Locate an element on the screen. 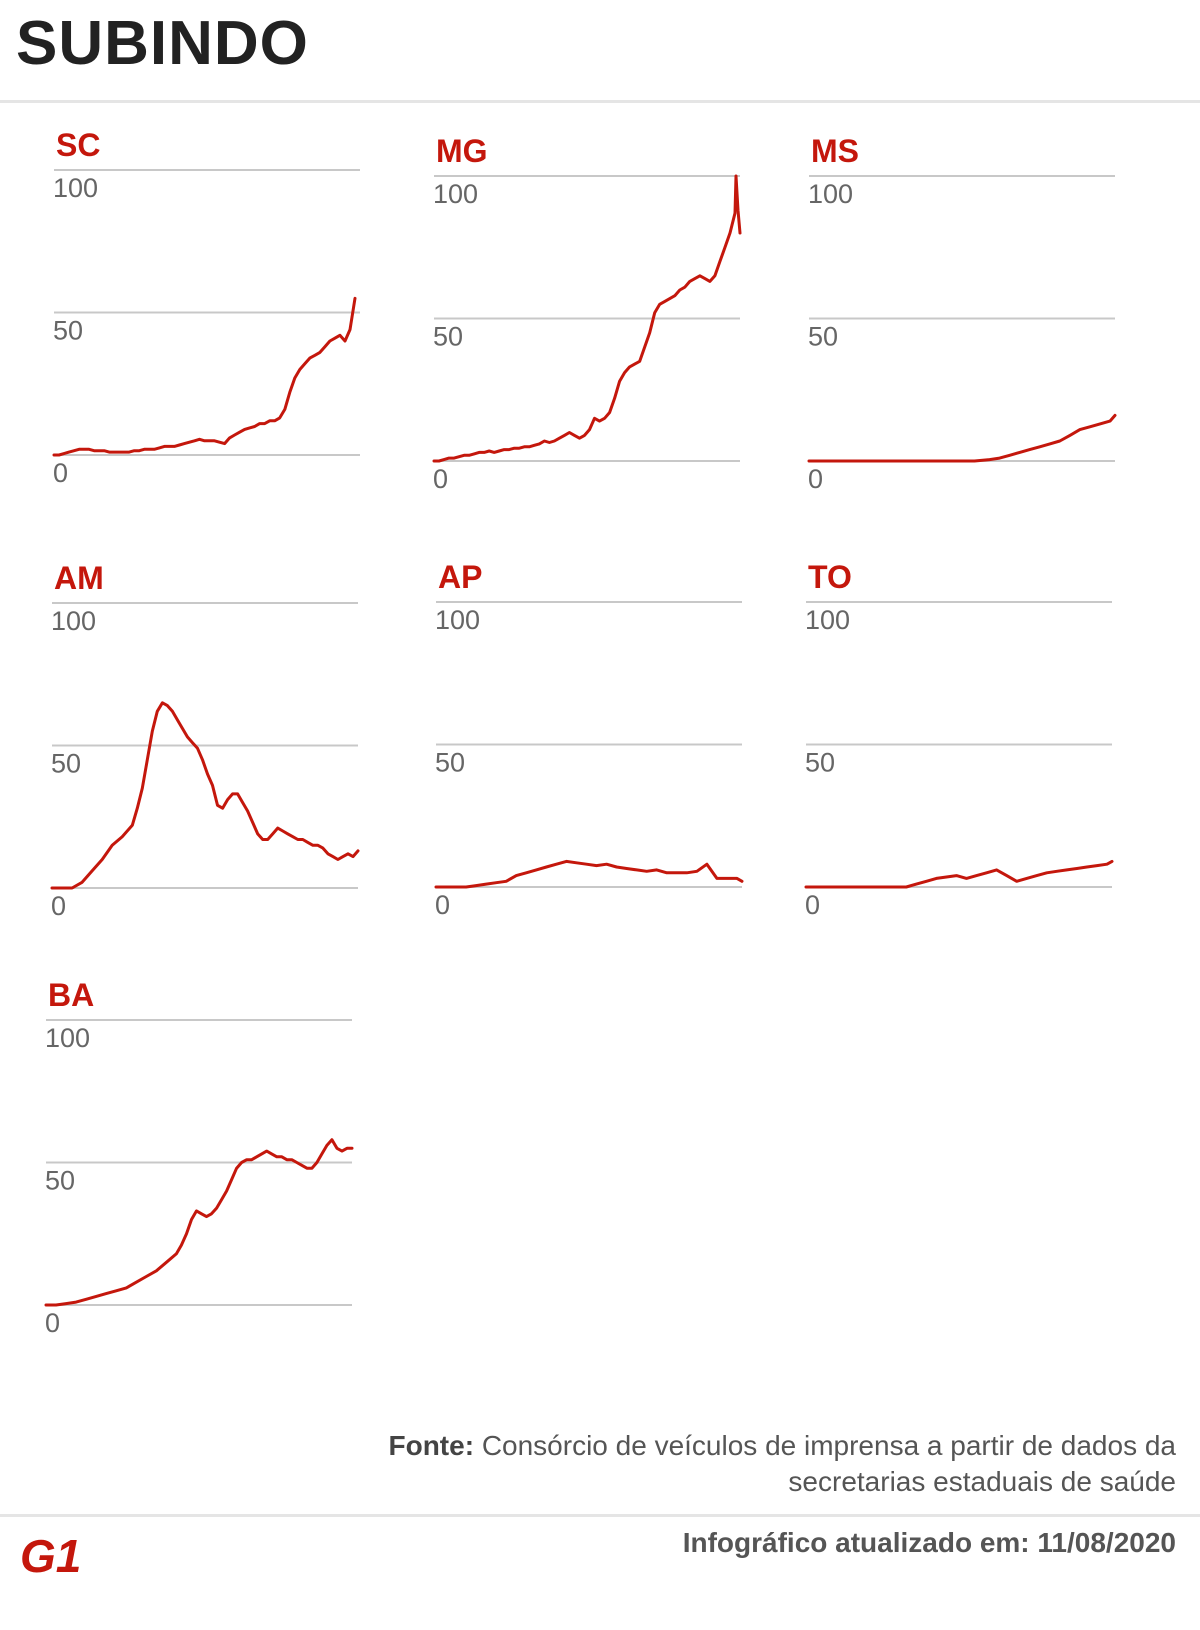 The image size is (1200, 1630). chart-title-mg: MG is located at coordinates (462, 151).